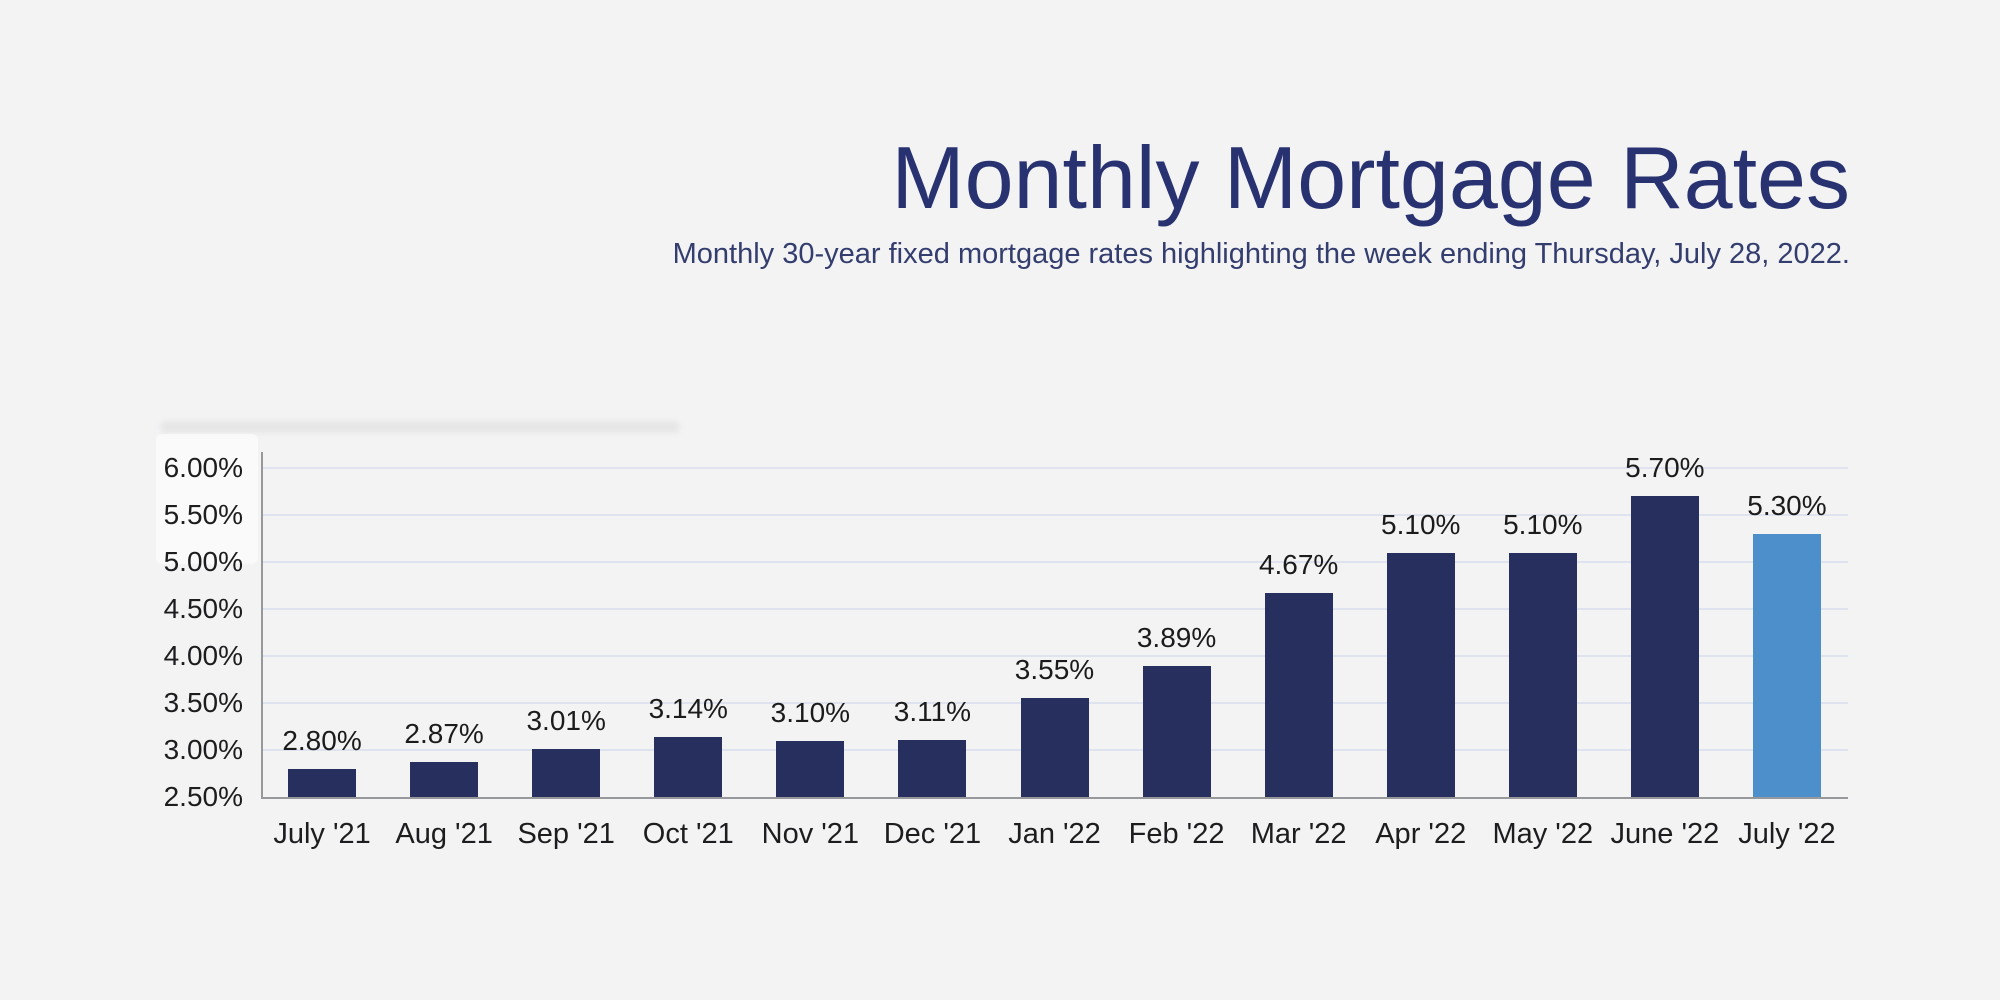  I want to click on y-axis-tick-label: 2.50%, so click(203, 796).